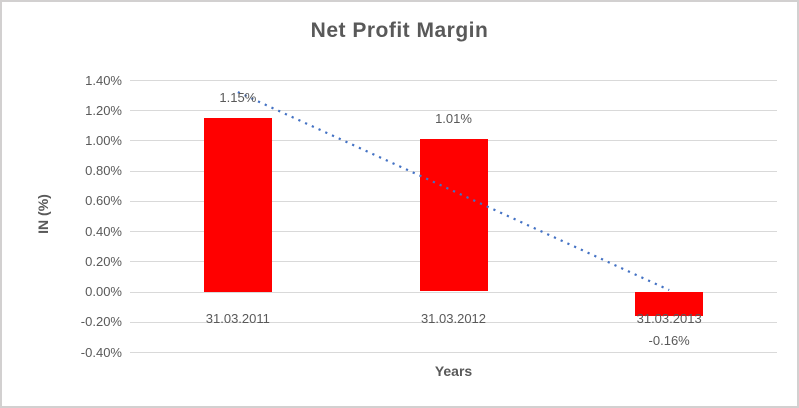 Image resolution: width=799 pixels, height=408 pixels. What do you see at coordinates (103, 261) in the screenshot?
I see `y-tick-label: 0.20%` at bounding box center [103, 261].